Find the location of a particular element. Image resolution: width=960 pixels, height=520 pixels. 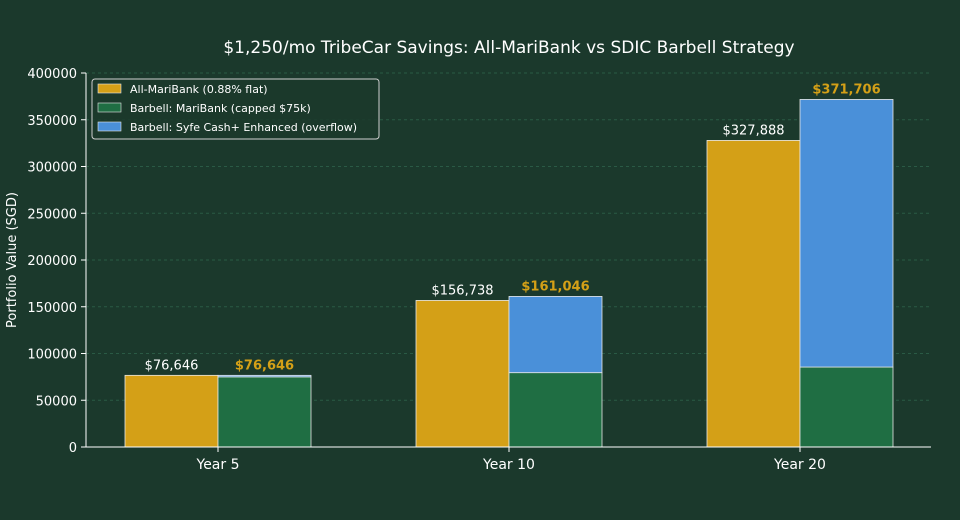

data-label-all-maribank: $76,646 is located at coordinates (172, 365).